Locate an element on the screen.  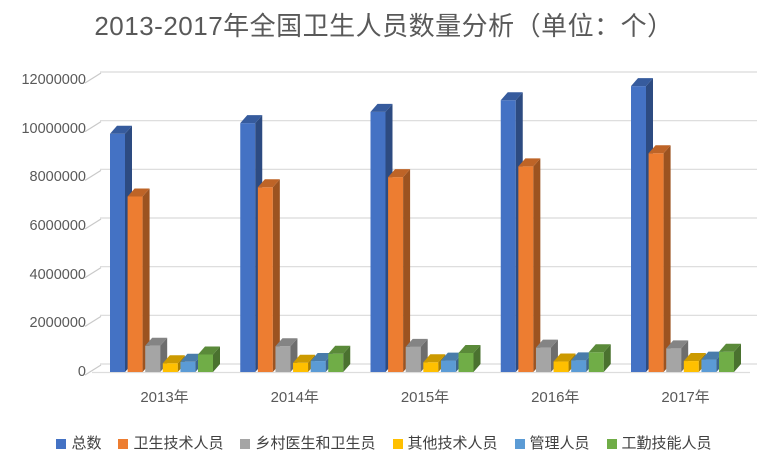
bar-s1-c0-side is located at coordinates (146, 280).